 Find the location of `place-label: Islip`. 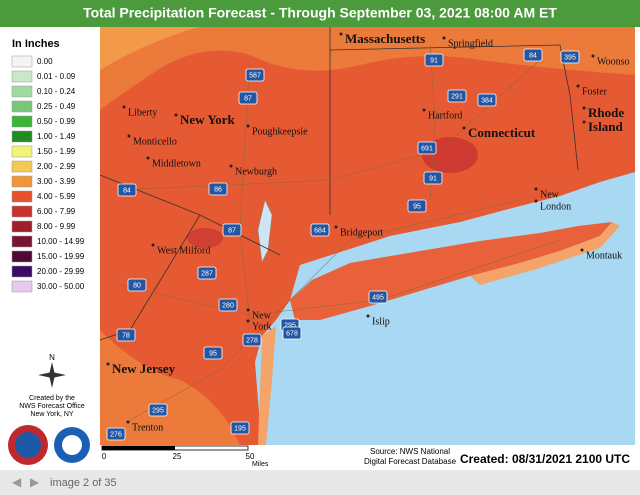

place-label: Islip is located at coordinates (381, 321).